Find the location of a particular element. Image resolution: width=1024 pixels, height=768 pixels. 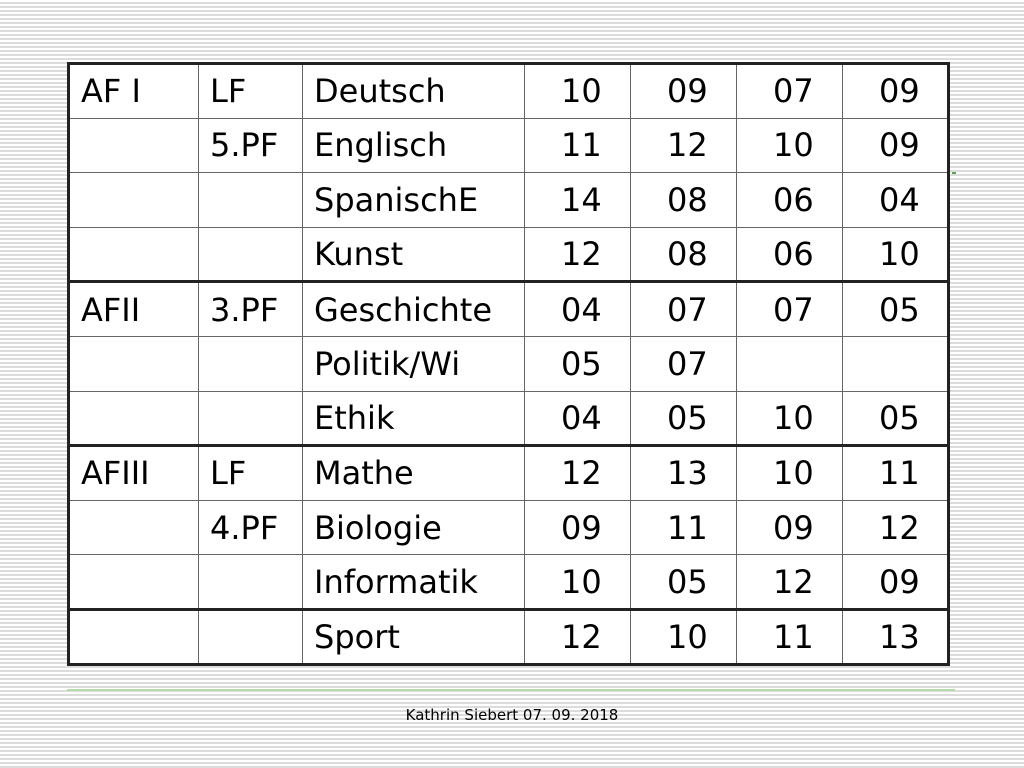

table-row: SpanischE 14 08 06 04 is located at coordinates (508, 200).